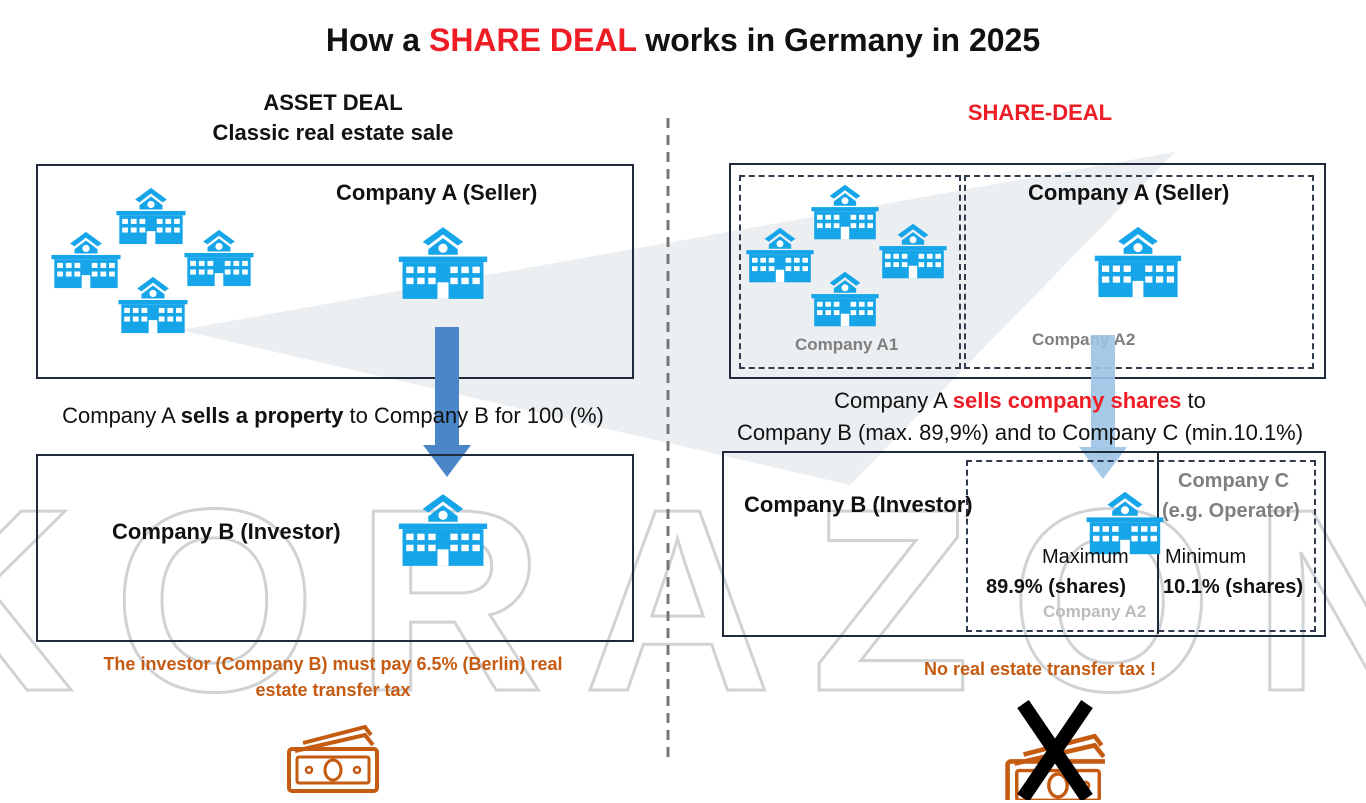  I want to click on share-investor-label: Company B (Investor), so click(858, 504).